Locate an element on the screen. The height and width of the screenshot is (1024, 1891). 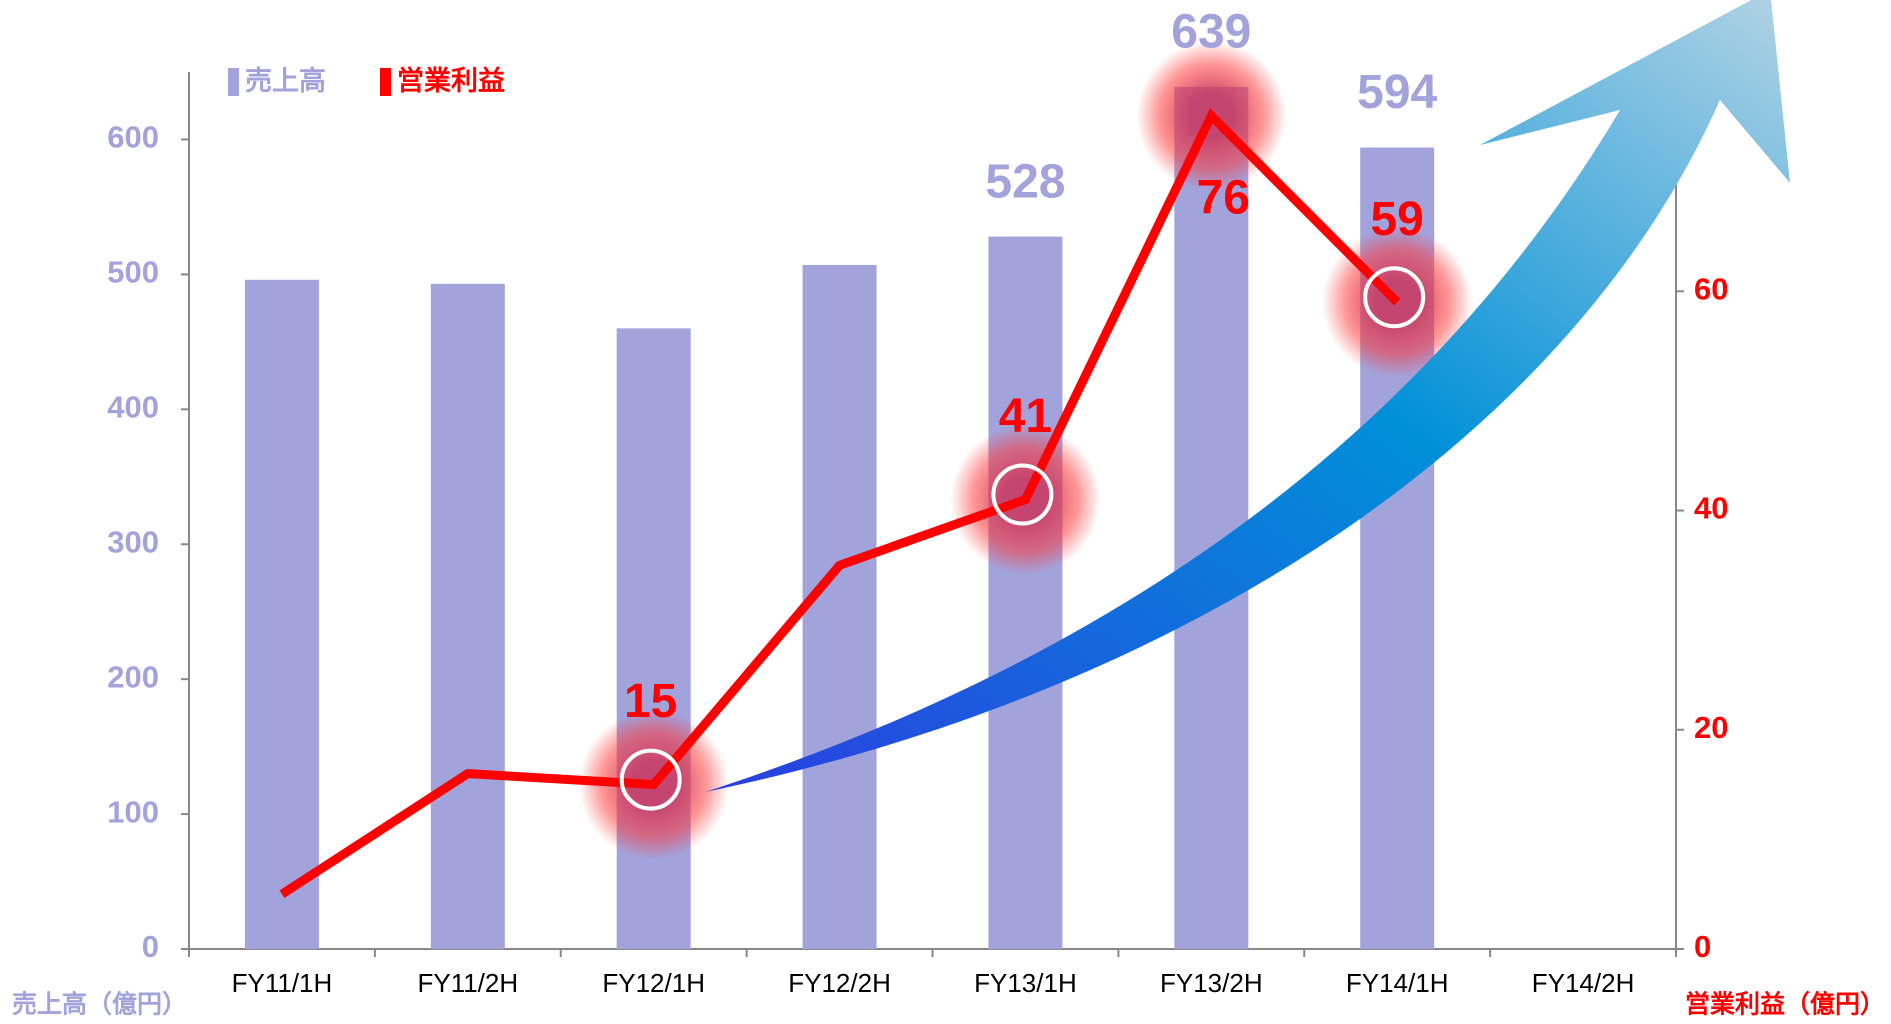
x-tick-label: FY11/1H is located at coordinates (282, 983).